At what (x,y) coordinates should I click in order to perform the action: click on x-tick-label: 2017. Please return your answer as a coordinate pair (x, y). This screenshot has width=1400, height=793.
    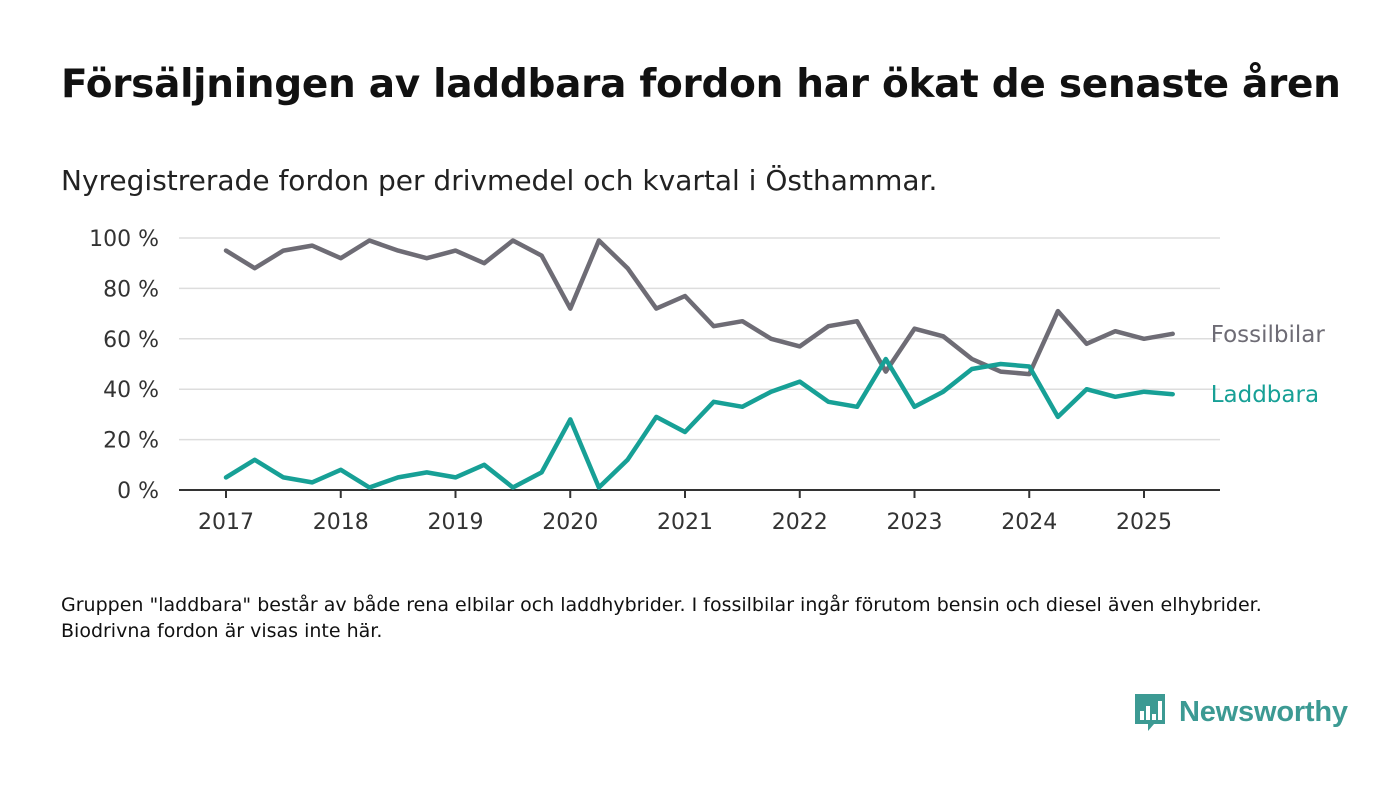
    Looking at the image, I should click on (226, 522).